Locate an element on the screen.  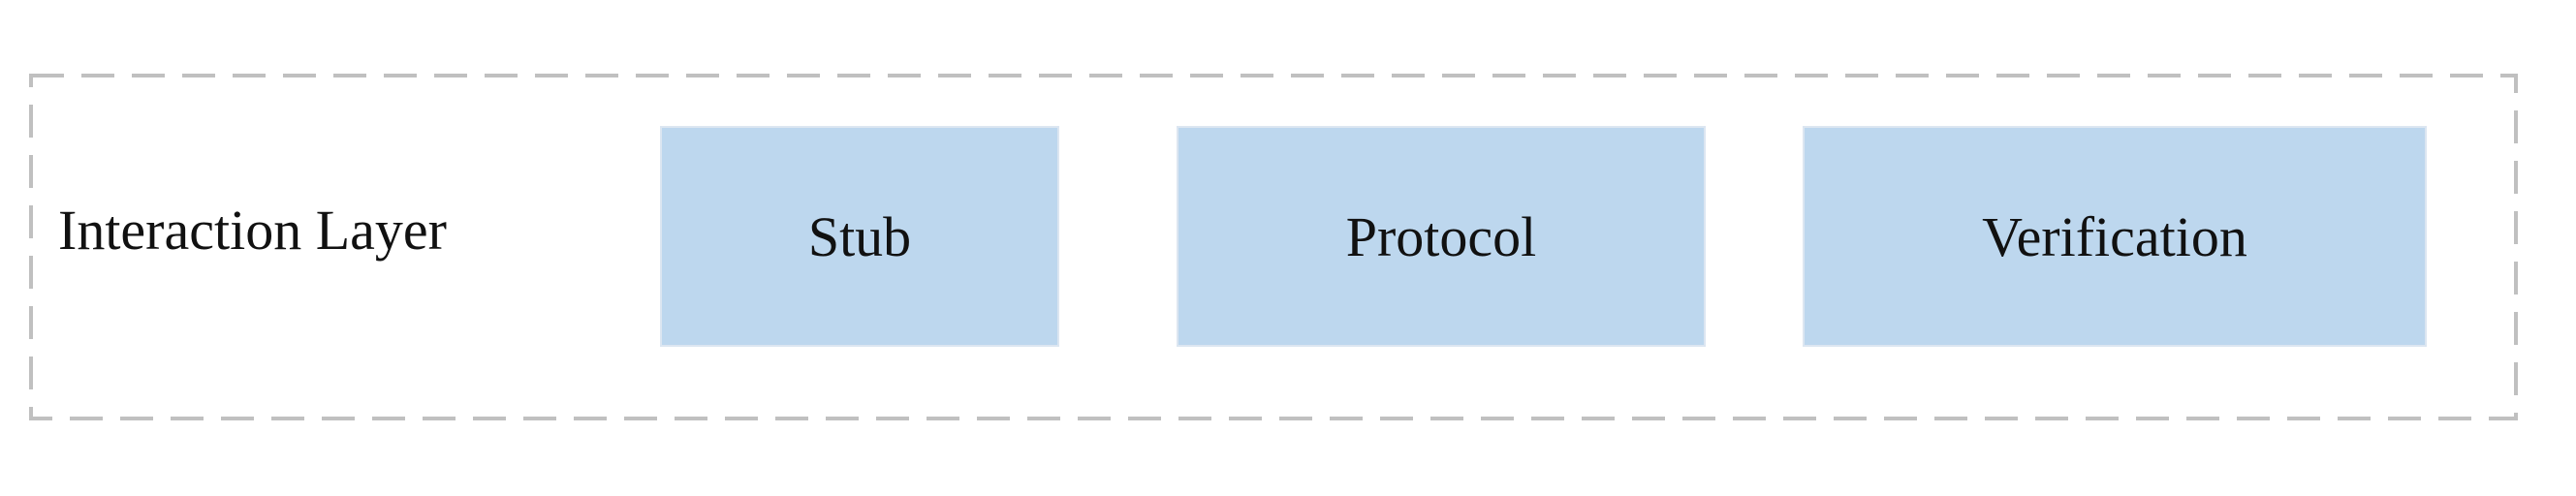
verification-module-label: Verification is located at coordinates (2114, 236).